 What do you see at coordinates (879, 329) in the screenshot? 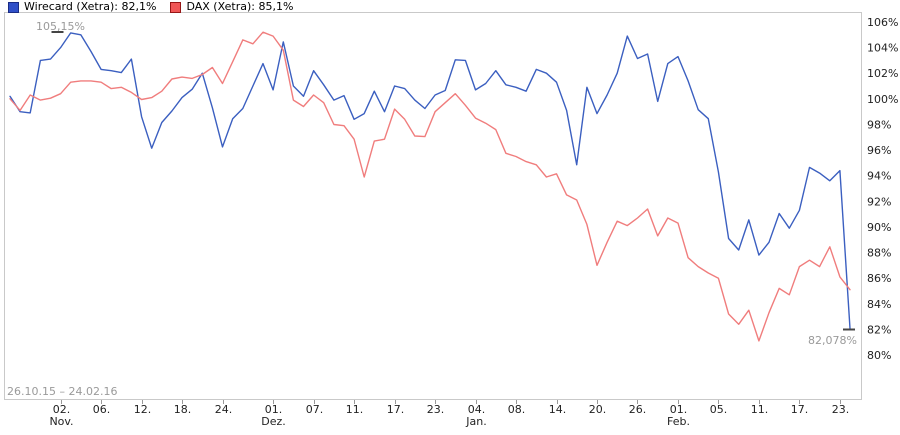
I see `y-axis-tick-label: 82%` at bounding box center [879, 329].